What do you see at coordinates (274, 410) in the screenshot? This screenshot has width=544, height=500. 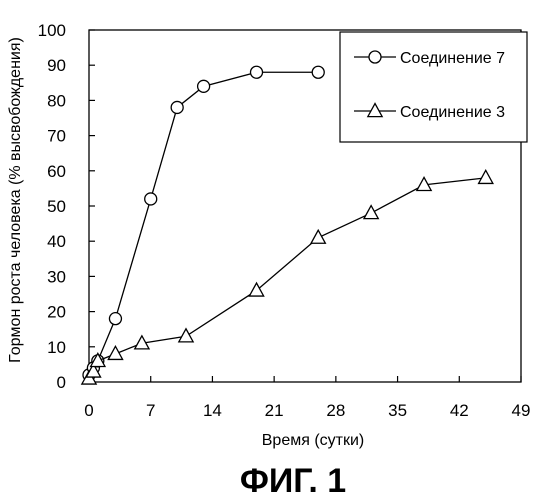 I see `x-tick-label: 21` at bounding box center [274, 410].